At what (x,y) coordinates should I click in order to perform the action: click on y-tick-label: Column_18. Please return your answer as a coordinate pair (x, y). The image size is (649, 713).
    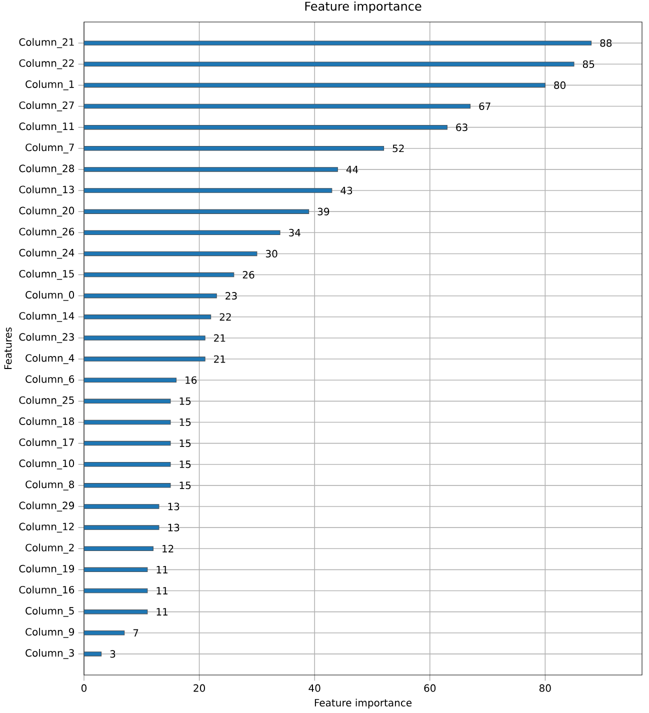
    Looking at the image, I should click on (46, 422).